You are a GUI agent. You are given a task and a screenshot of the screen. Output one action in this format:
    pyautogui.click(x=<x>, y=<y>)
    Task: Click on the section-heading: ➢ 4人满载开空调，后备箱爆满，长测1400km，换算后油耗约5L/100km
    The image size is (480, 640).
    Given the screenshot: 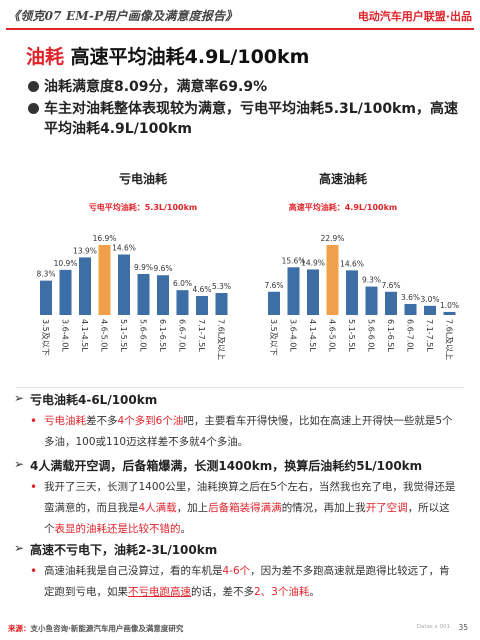 What is the action you would take?
    pyautogui.click(x=218, y=465)
    